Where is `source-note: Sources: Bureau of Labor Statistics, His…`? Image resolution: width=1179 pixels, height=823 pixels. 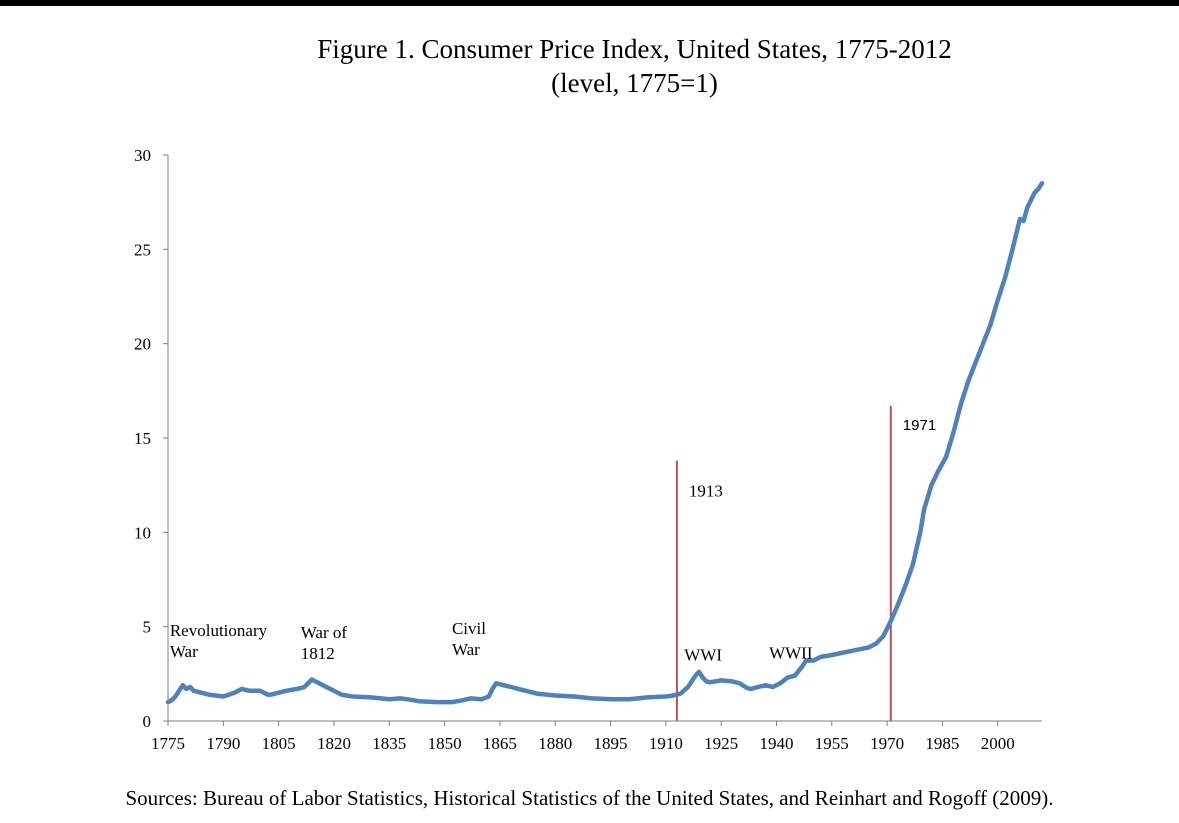 source-note: Sources: Bureau of Labor Statistics, His… is located at coordinates (589, 798).